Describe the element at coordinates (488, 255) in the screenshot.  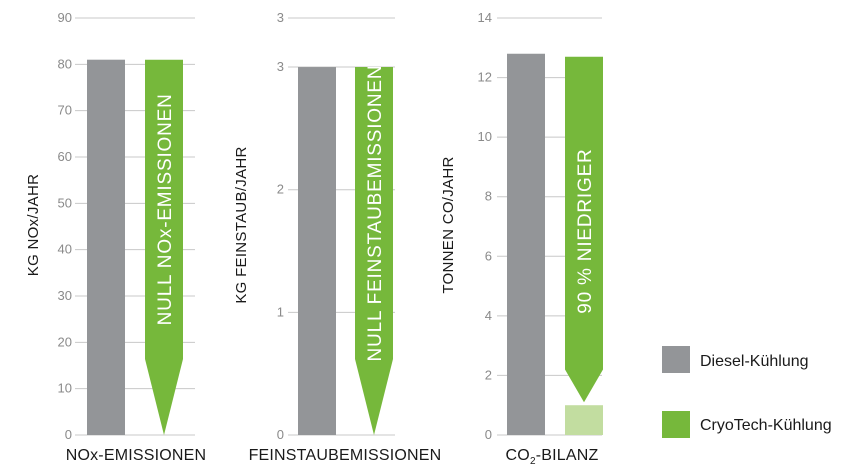
I see `y-tick-label: 6` at that location.